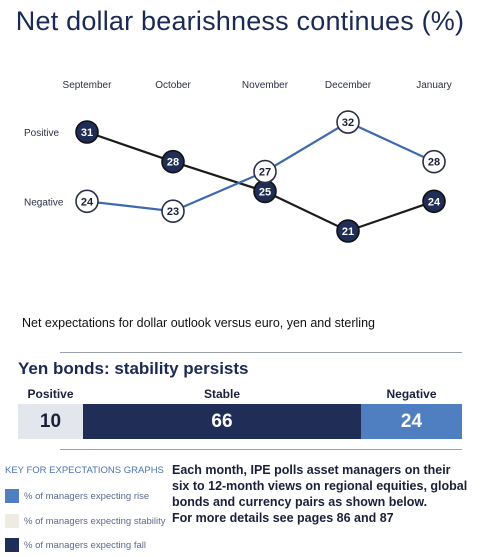 This screenshot has width=480, height=557. Describe the element at coordinates (261, 449) in the screenshot. I see `divider-bottom` at that location.